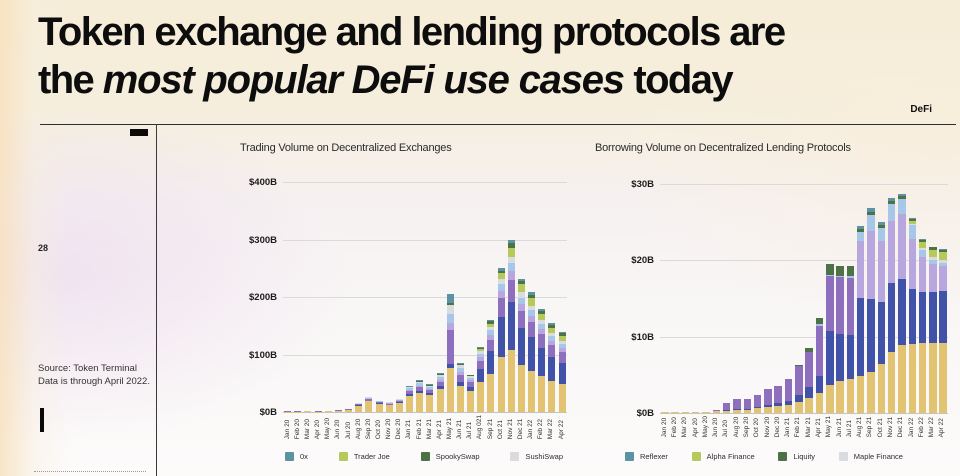 The image size is (960, 476). What do you see at coordinates (839, 427) in the screenshot?
I see `x-tick-label: Jun 21` at bounding box center [839, 427].